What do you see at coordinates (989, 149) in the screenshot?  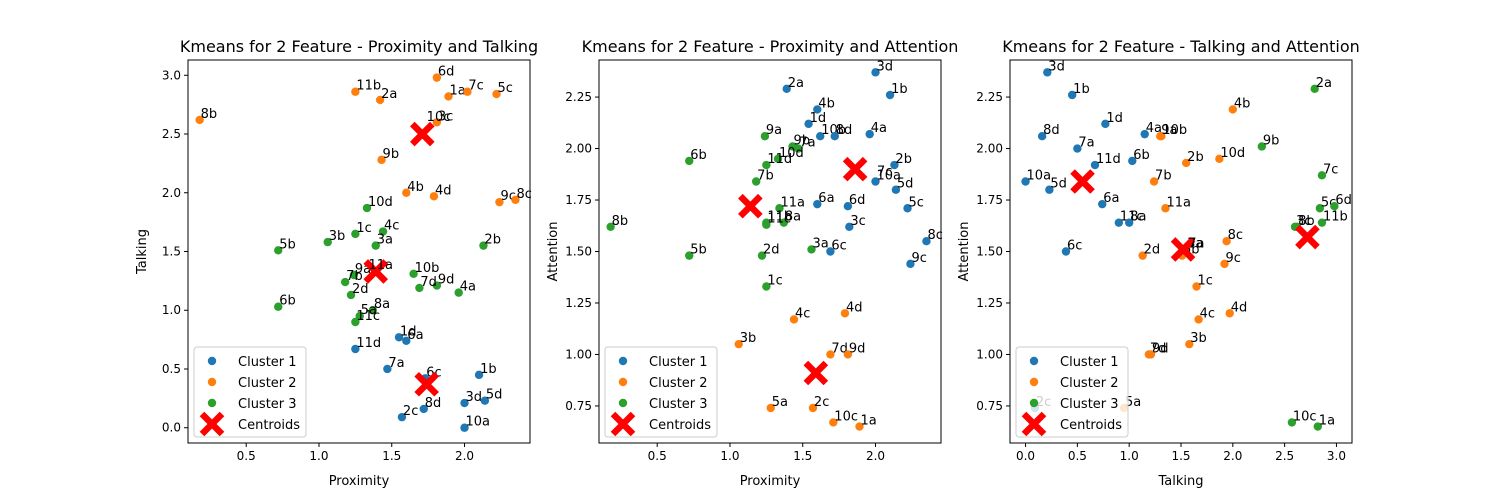 I see `y-tick-label: 2.00` at bounding box center [989, 149].